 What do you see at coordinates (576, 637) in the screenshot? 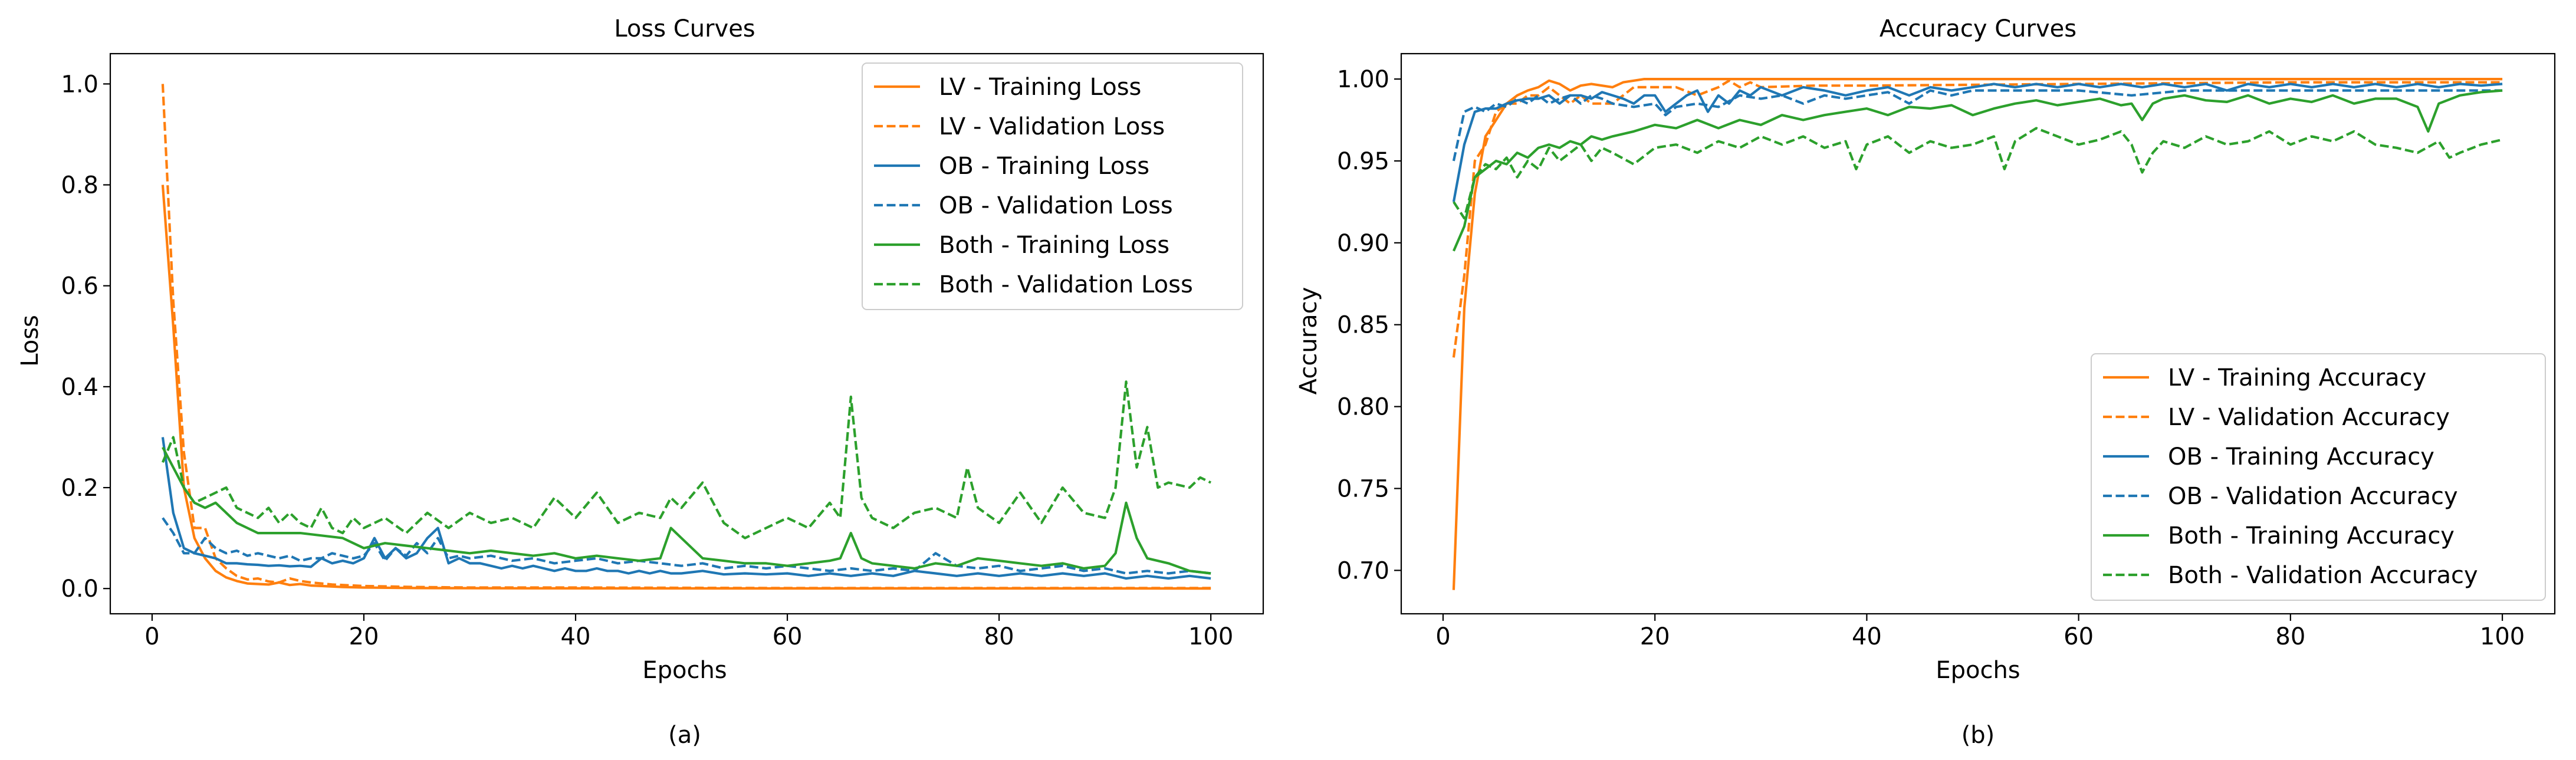
I see `loss-x-tick-label: 40` at bounding box center [576, 637].